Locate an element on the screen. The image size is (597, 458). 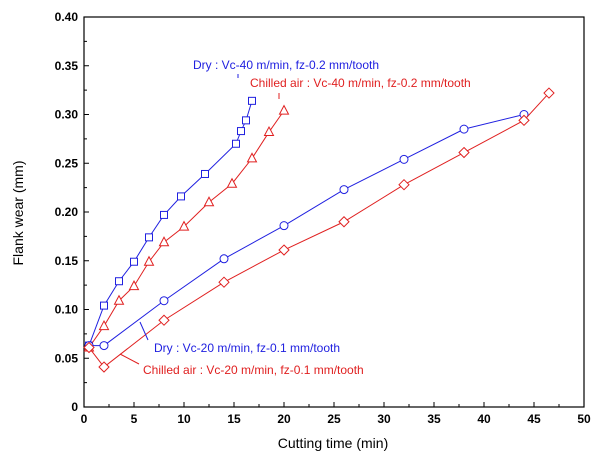
x-axis-title: Cutting time (min) is located at coordinates (333, 443).